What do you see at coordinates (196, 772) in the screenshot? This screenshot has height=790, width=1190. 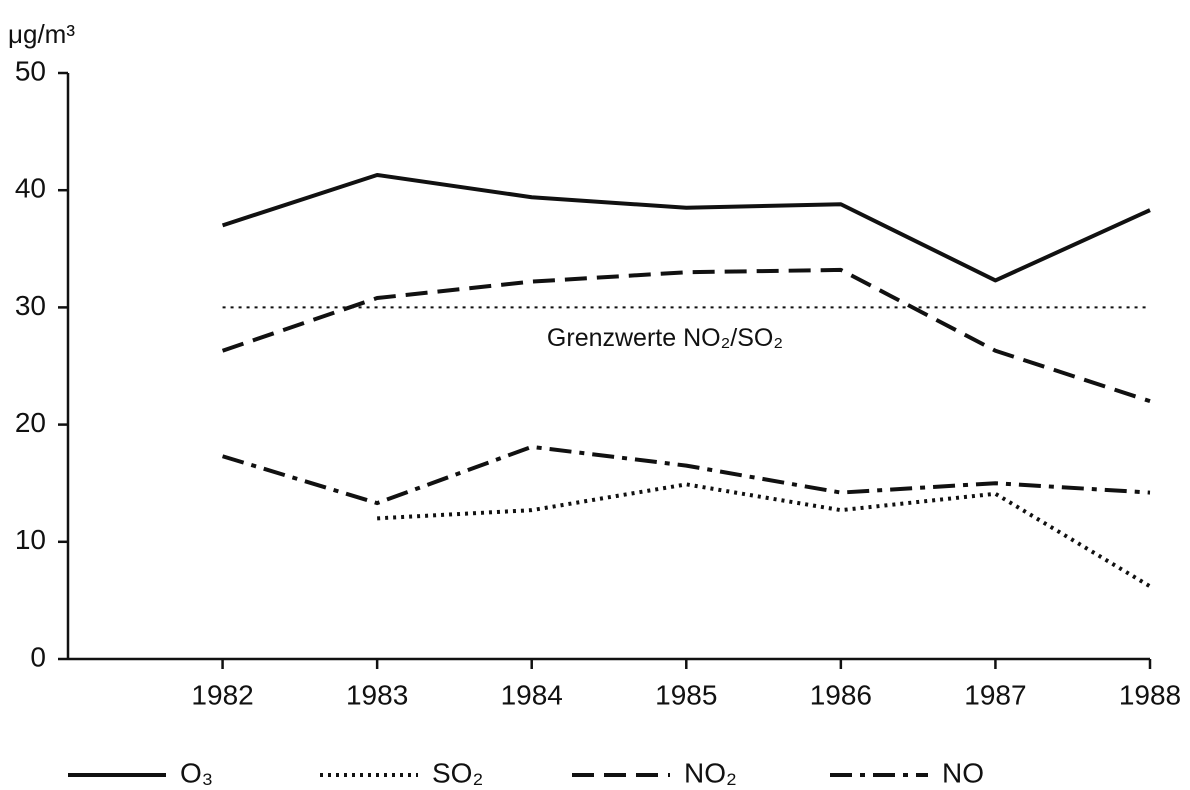 I see `legend-label: O₃` at bounding box center [196, 772].